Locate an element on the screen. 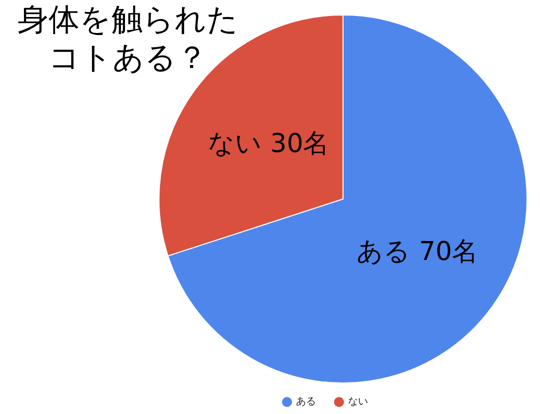  legend: ある ない is located at coordinates (325, 402).